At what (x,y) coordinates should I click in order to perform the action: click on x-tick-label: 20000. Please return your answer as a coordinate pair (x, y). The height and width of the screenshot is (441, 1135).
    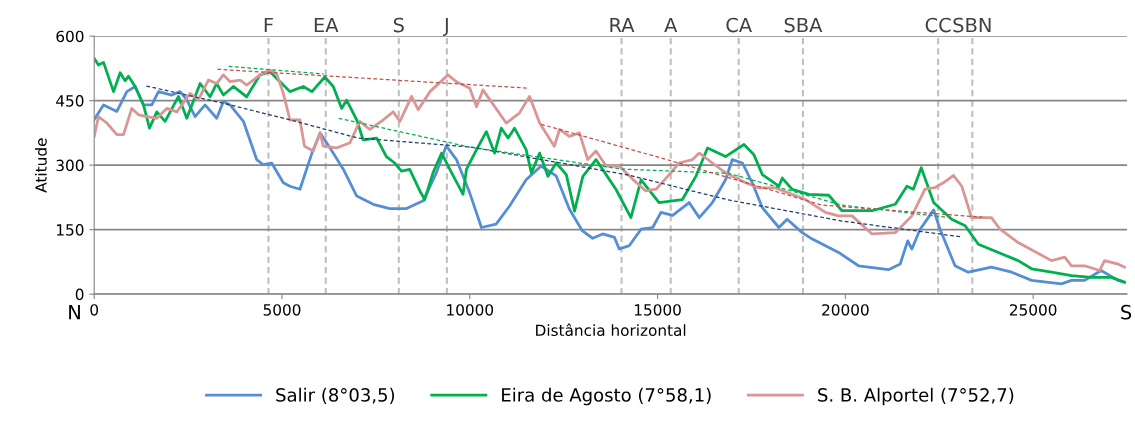
    Looking at the image, I should click on (845, 310).